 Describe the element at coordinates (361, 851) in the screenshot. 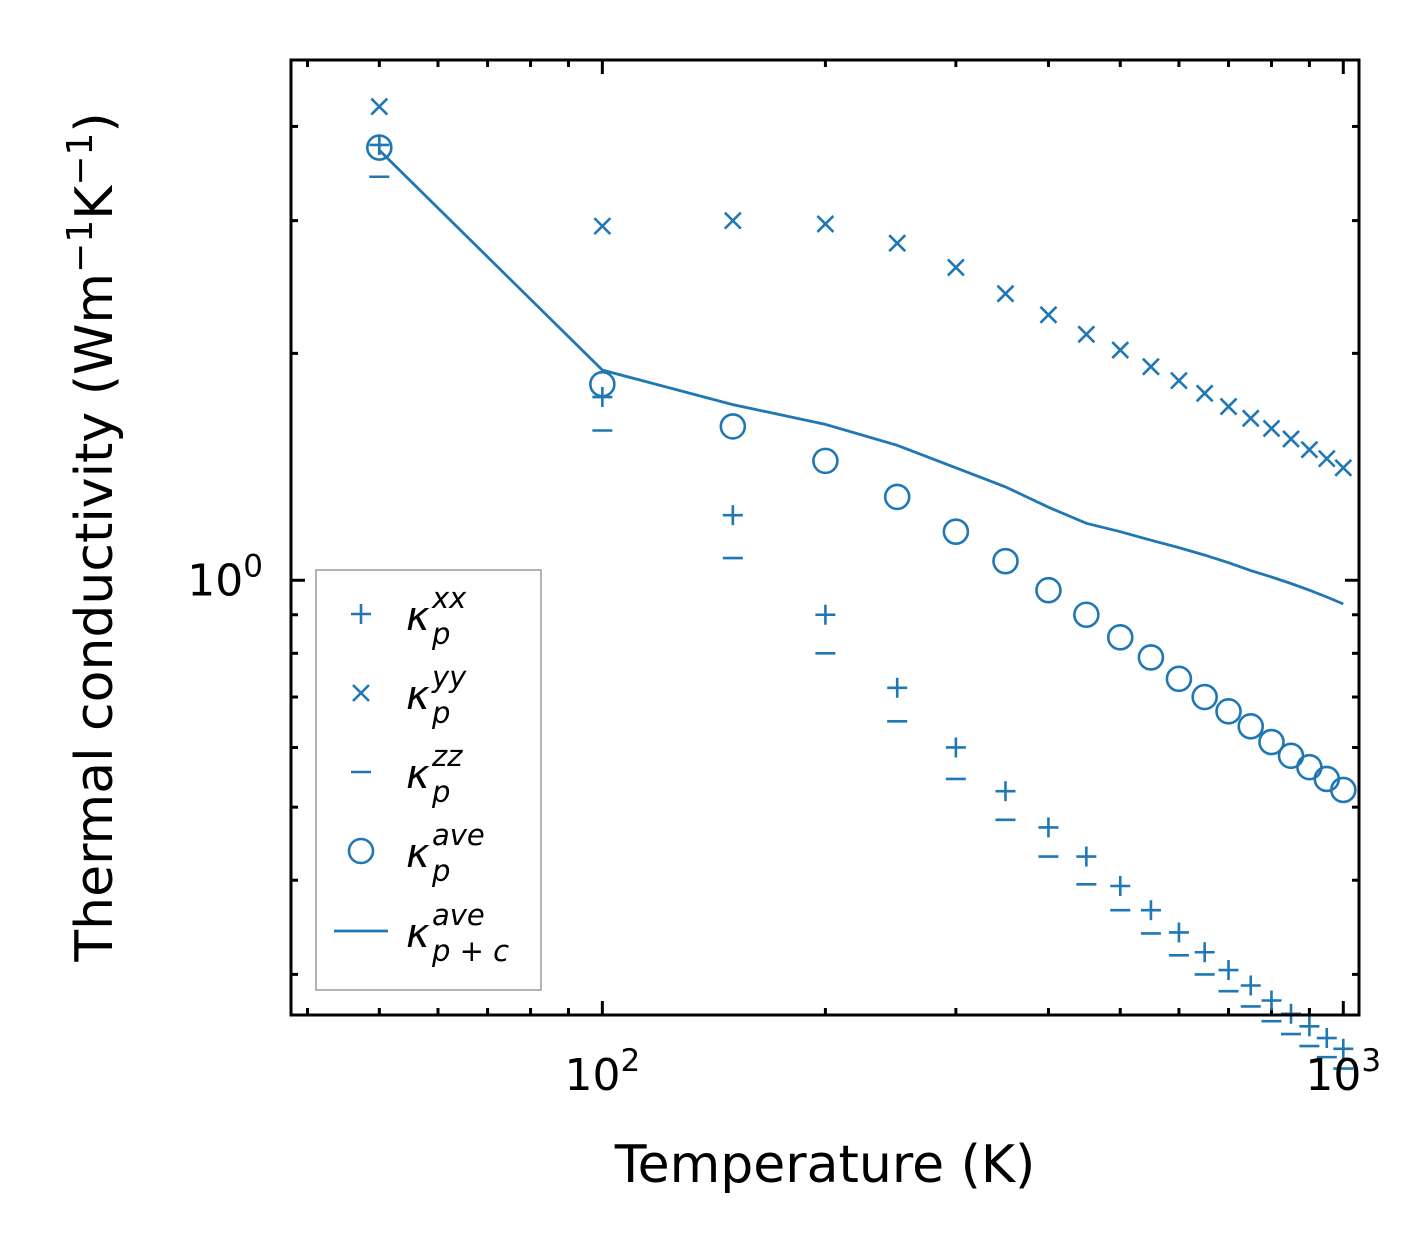

I see `legend-handle-kave` at that location.